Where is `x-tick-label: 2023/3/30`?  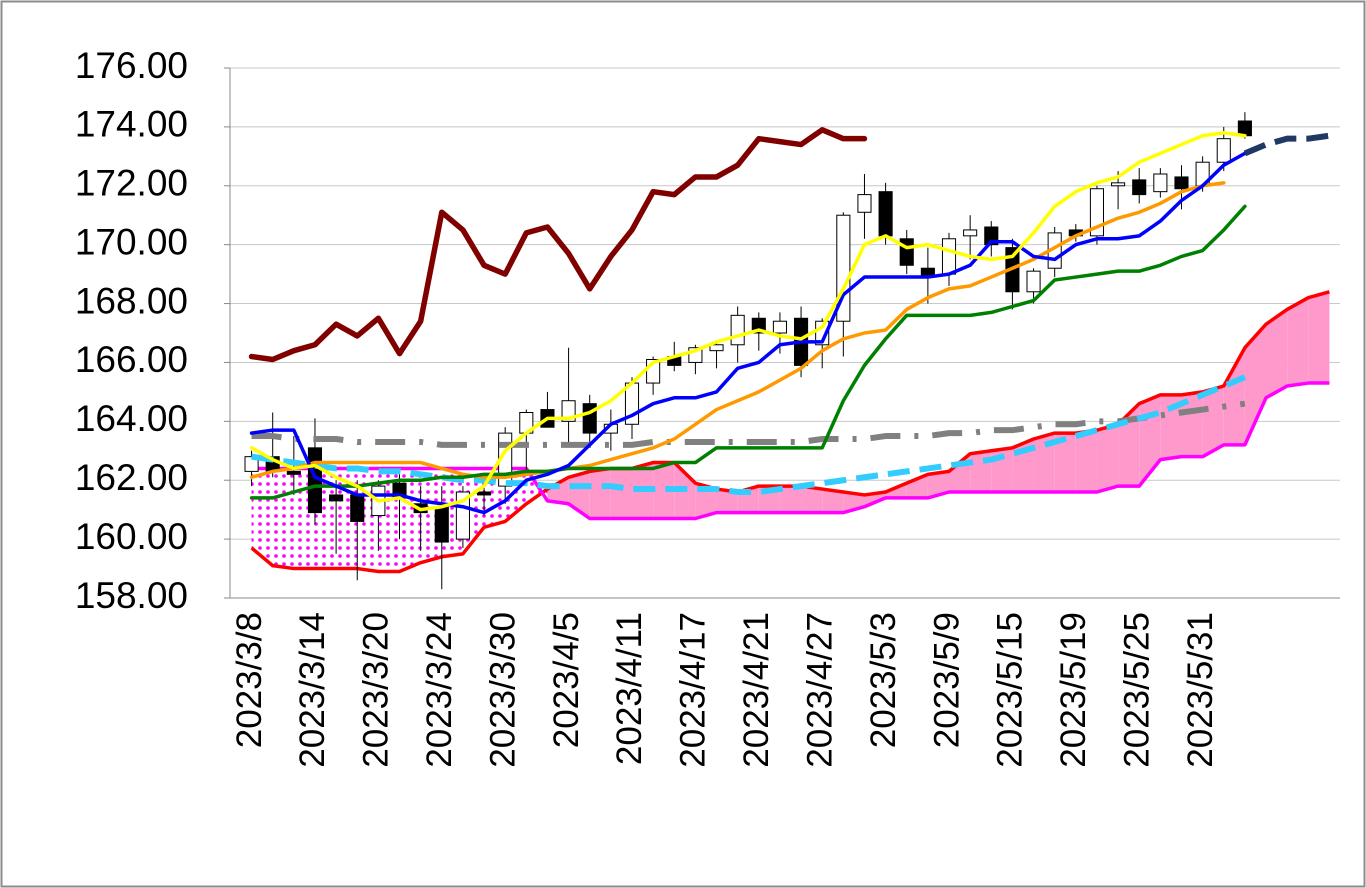
x-tick-label: 2023/3/30 is located at coordinates (502, 690).